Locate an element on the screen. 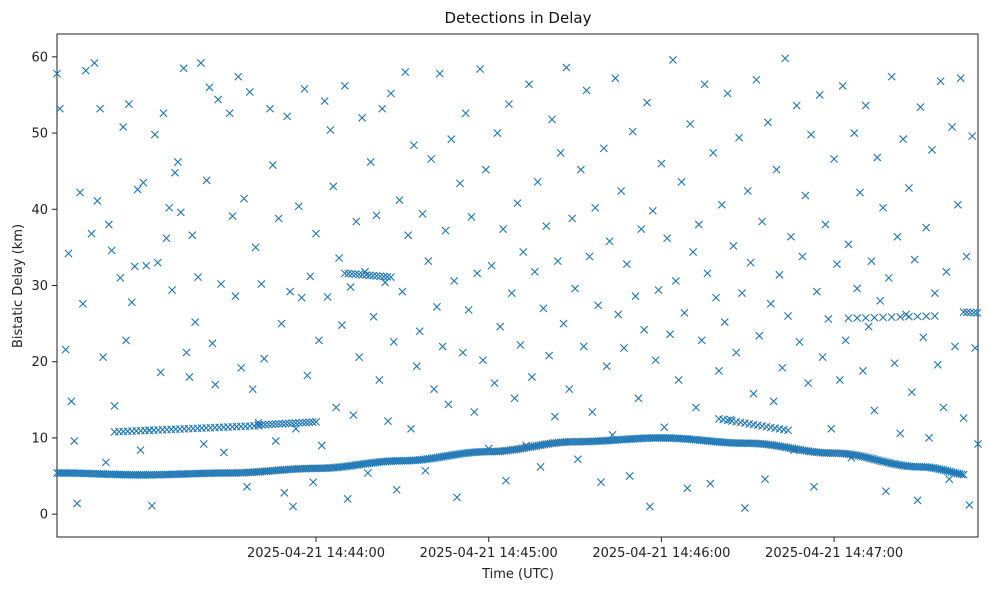 The image size is (989, 590). x-tick-label: 2025-04-21 14:44:00 is located at coordinates (316, 553).